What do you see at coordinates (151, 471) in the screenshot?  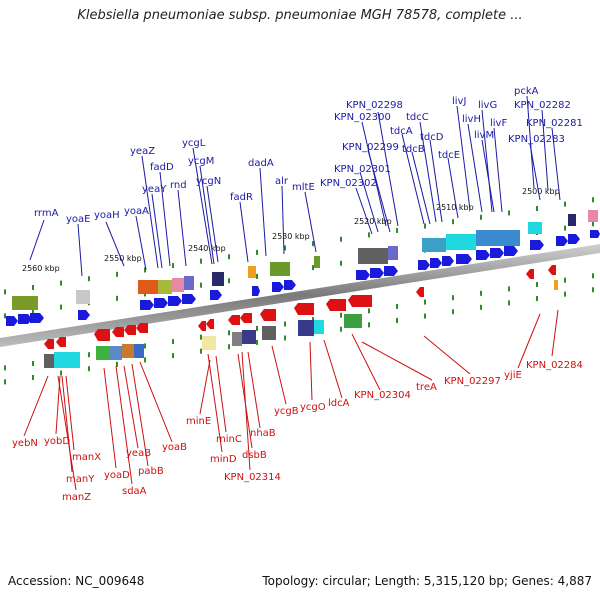 I see `gene-label: pabB` at bounding box center [151, 471].